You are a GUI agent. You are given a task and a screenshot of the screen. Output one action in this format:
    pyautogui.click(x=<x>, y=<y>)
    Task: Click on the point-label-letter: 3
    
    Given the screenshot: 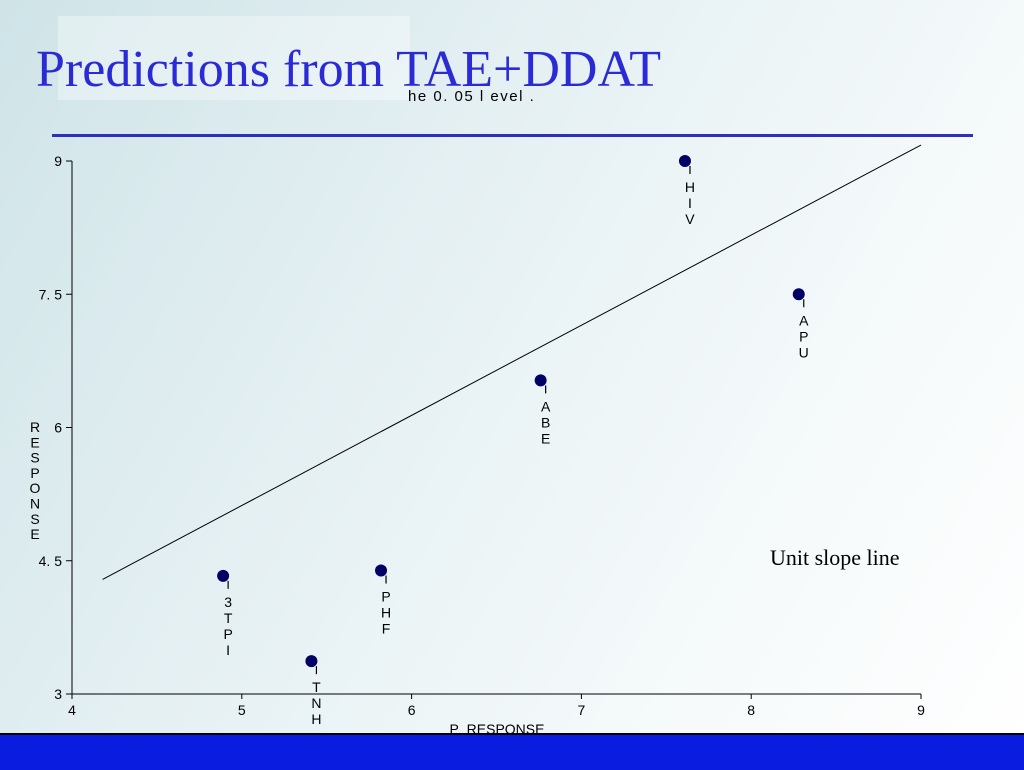 What is the action you would take?
    pyautogui.click(x=228, y=602)
    